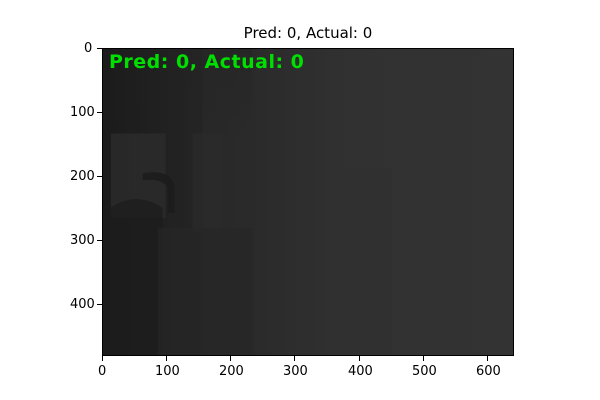 The height and width of the screenshot is (400, 600). Describe the element at coordinates (82, 112) in the screenshot. I see `y-tick-label: 100` at that location.